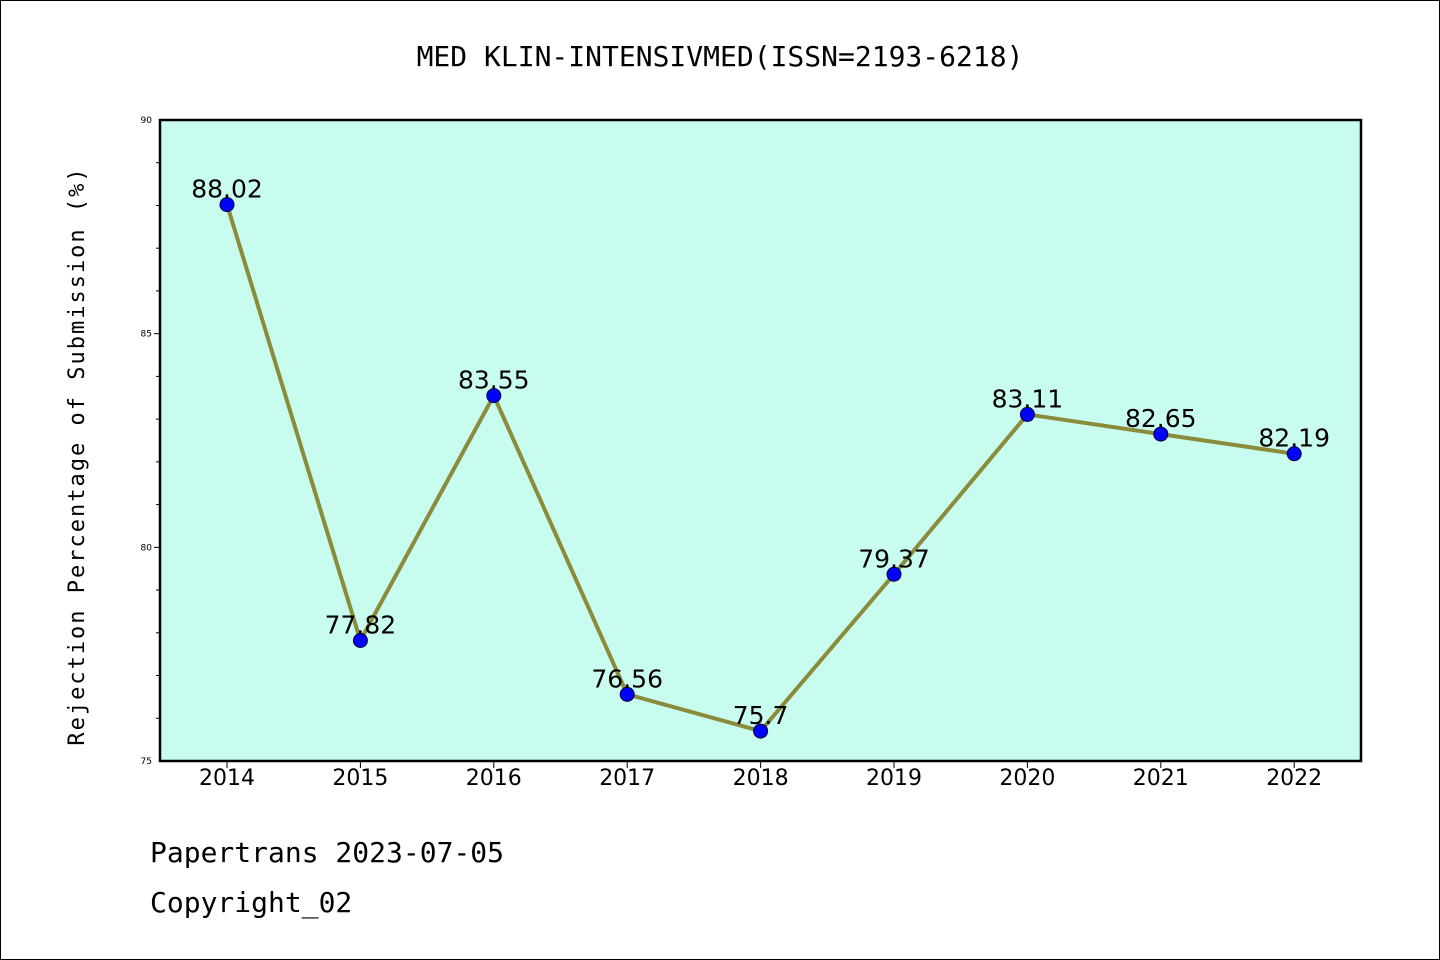 The image size is (1440, 960). What do you see at coordinates (494, 380) in the screenshot?
I see `data-label: 83.55` at bounding box center [494, 380].